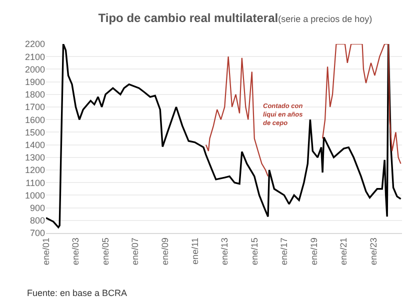 This screenshot has height=303, width=420. What do you see at coordinates (34, 119) in the screenshot?
I see `y-tick-label: 1600` at bounding box center [34, 119].